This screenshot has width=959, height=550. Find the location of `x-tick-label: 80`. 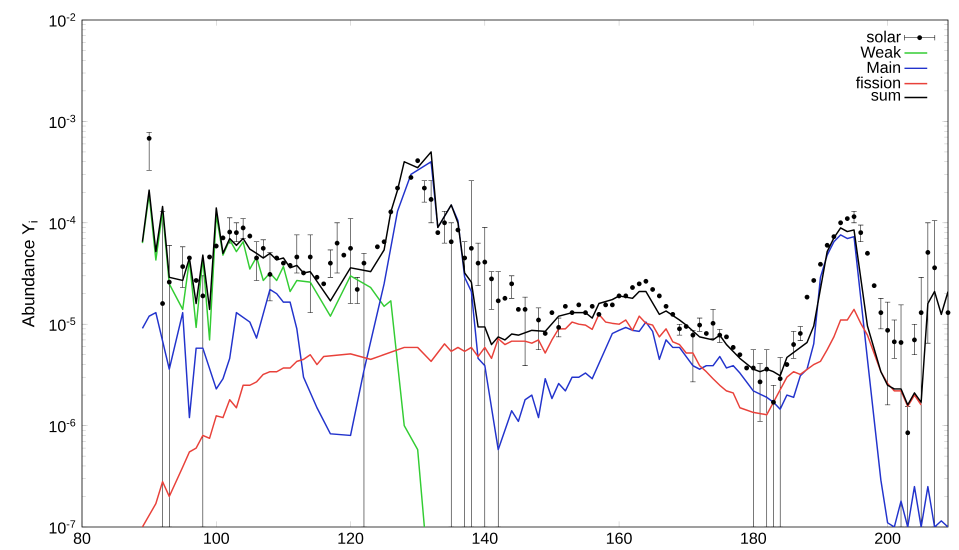

x-tick-label: 80 is located at coordinates (82, 538).